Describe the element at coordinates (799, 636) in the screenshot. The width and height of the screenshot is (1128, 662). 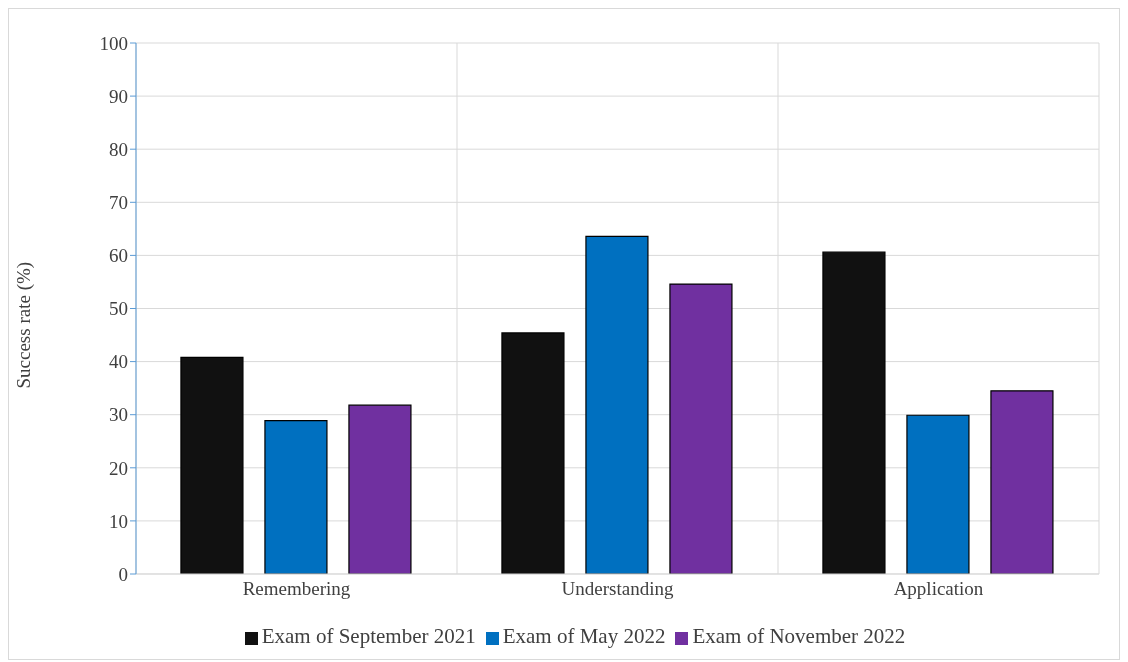
I see `legend-label: Exam of November 2022` at that location.